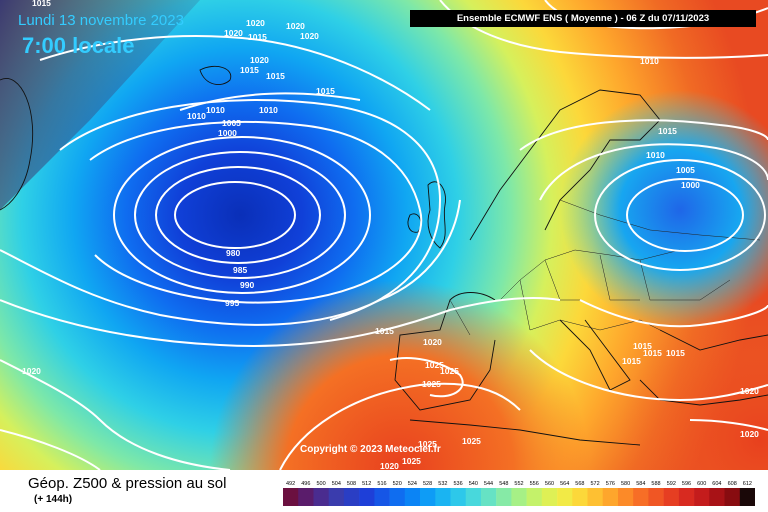  What do you see at coordinates (640, 484) in the screenshot?
I see `scale-tick-label: 584` at bounding box center [640, 484].